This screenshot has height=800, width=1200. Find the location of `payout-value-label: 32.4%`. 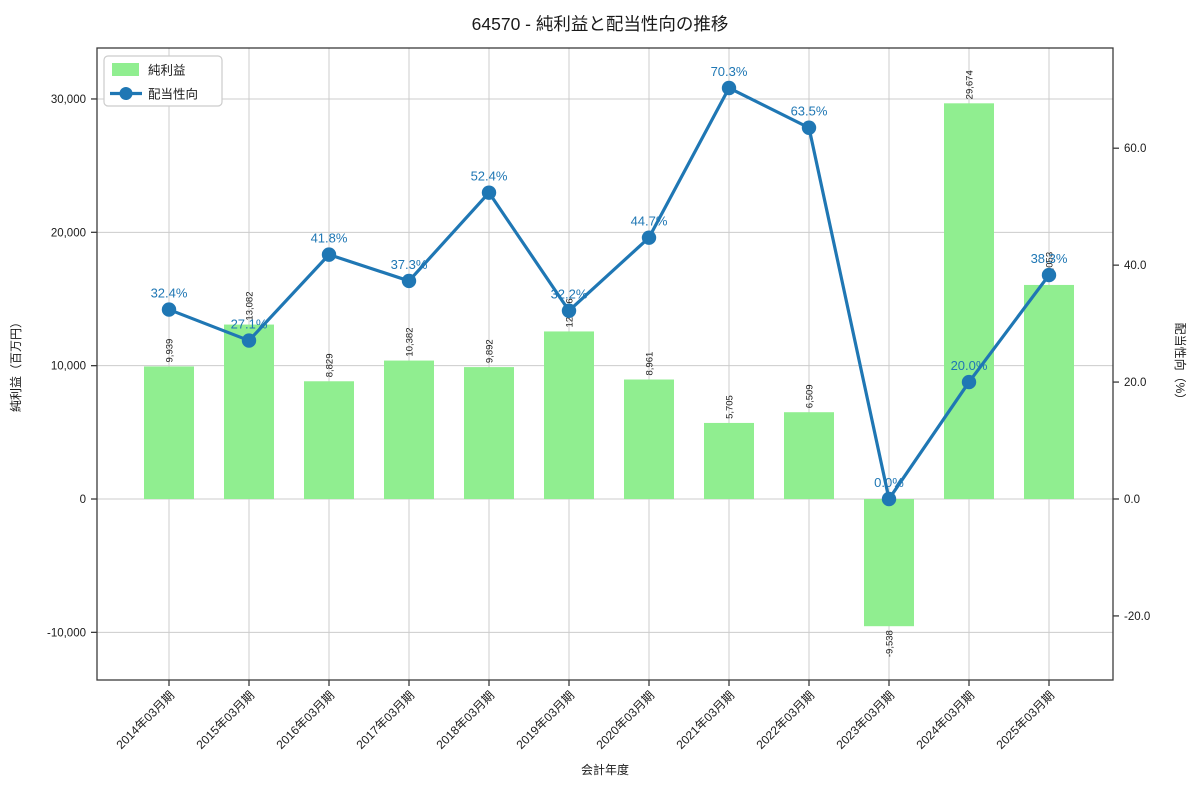

payout-value-label: 32.4% is located at coordinates (169, 293).